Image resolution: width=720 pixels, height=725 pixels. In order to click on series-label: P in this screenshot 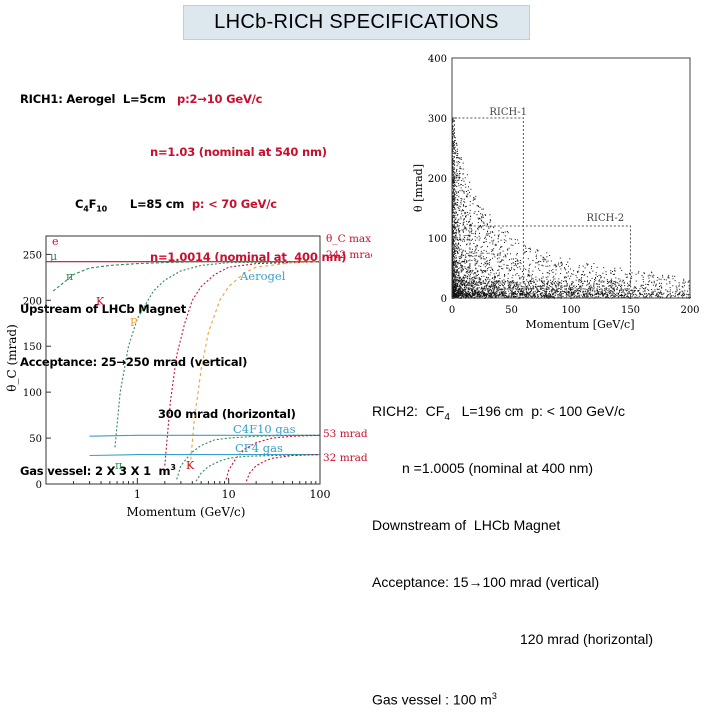, I will do `click(134, 322)`.